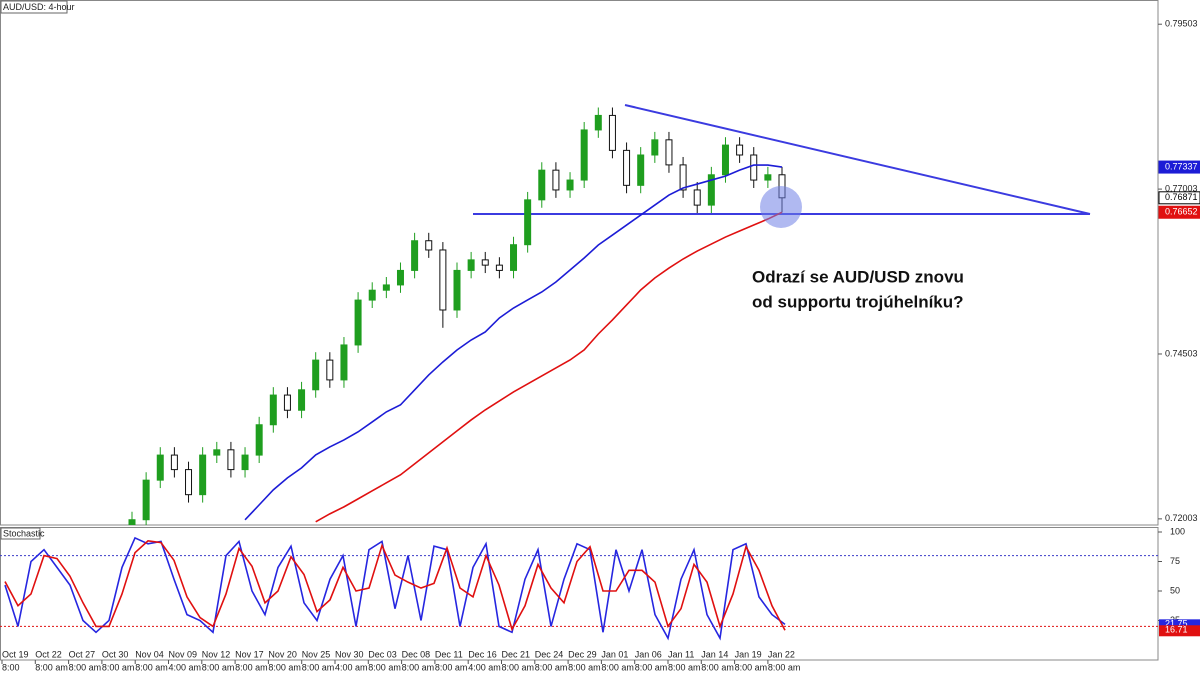 Image resolution: width=1200 pixels, height=675 pixels. Describe the element at coordinates (857, 159) in the screenshot. I see `resistance-line` at that location.